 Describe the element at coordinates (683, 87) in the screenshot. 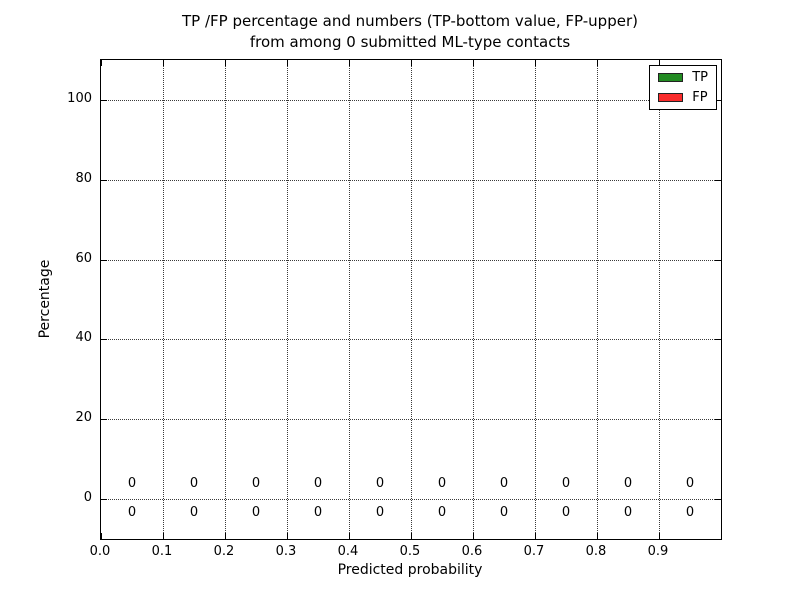

I see `legend: TP FP` at that location.